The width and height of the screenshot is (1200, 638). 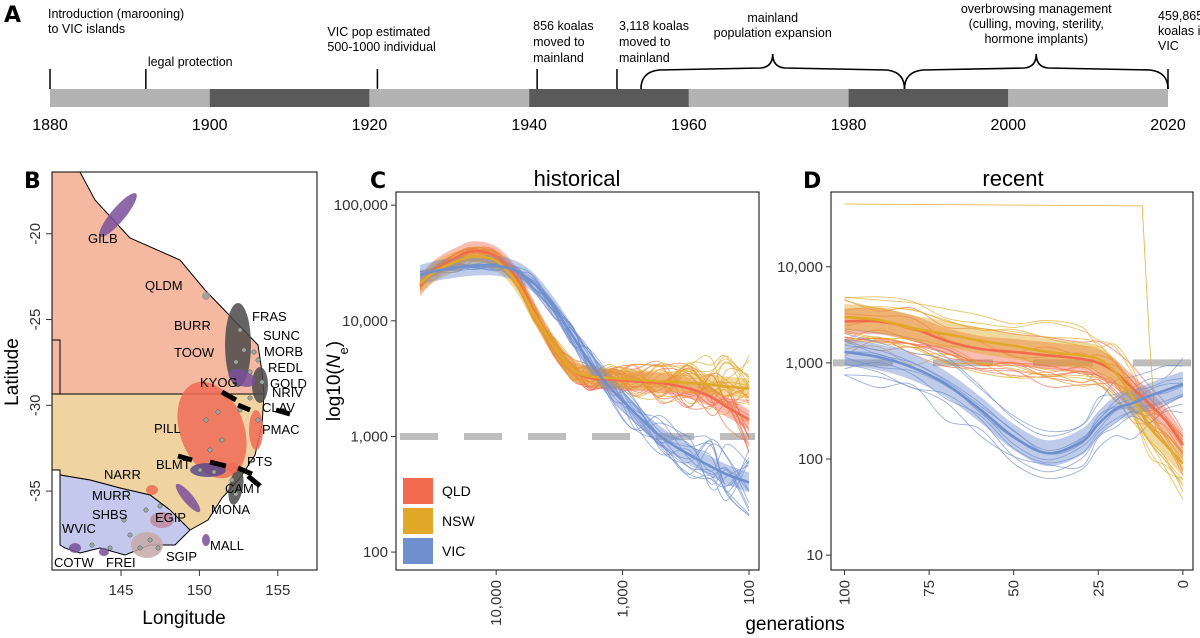 I want to click on map-x-tick-label: 150, so click(x=199, y=590).